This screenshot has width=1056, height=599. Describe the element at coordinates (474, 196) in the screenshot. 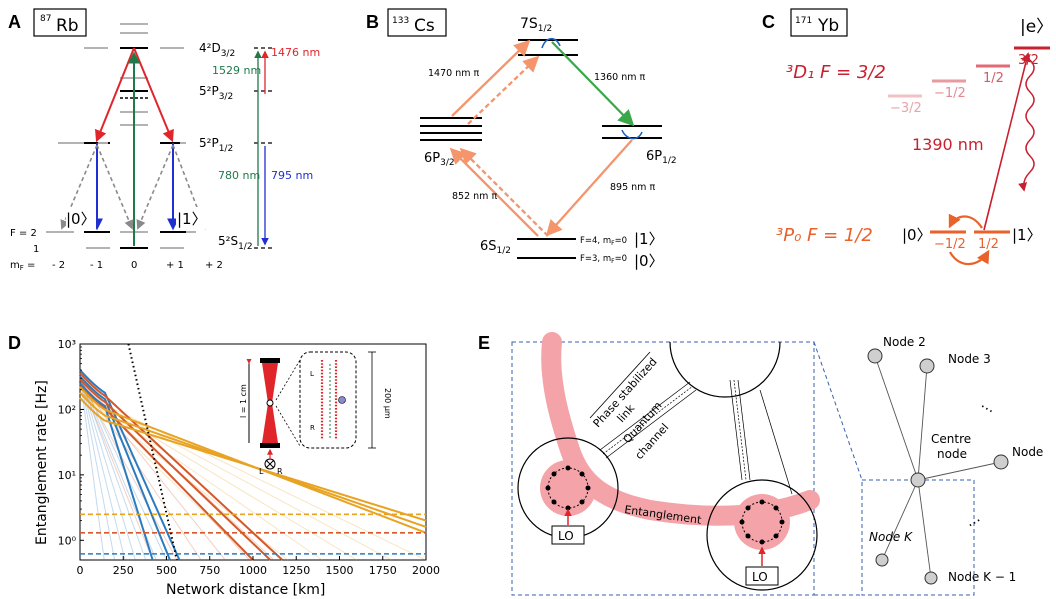

I see `tr-852: 852 nm π` at that location.